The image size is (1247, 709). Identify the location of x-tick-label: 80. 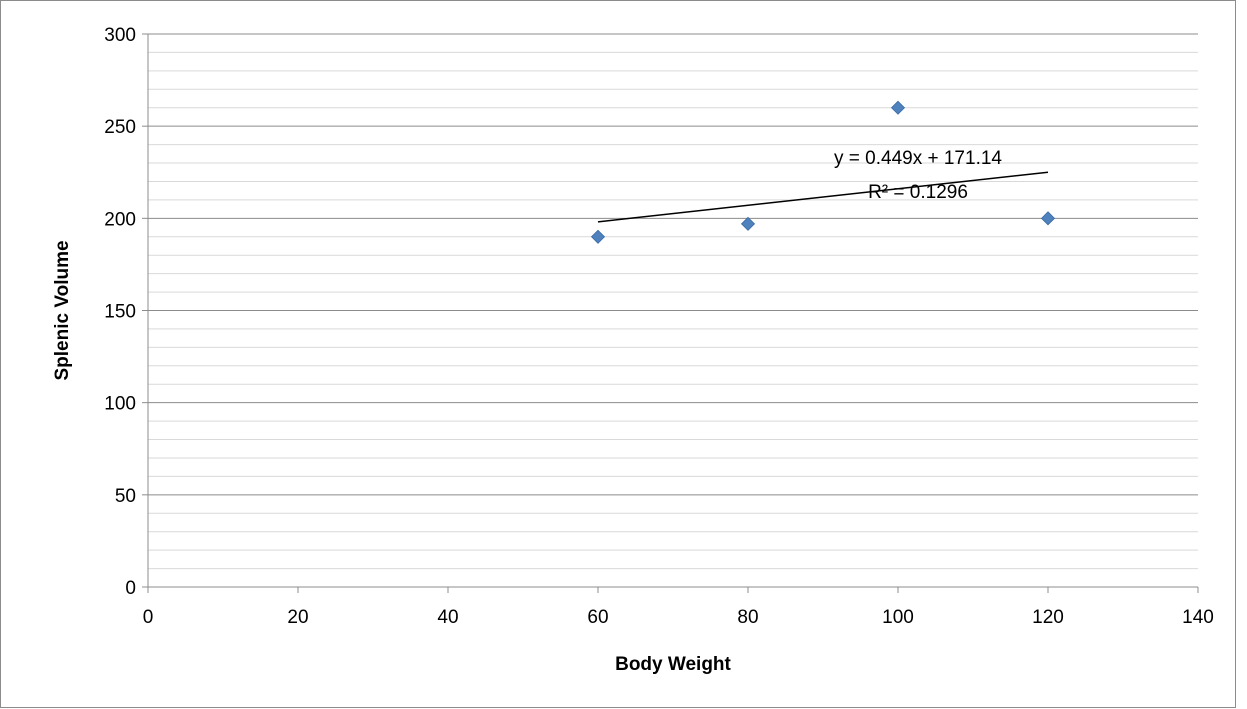
(747, 617).